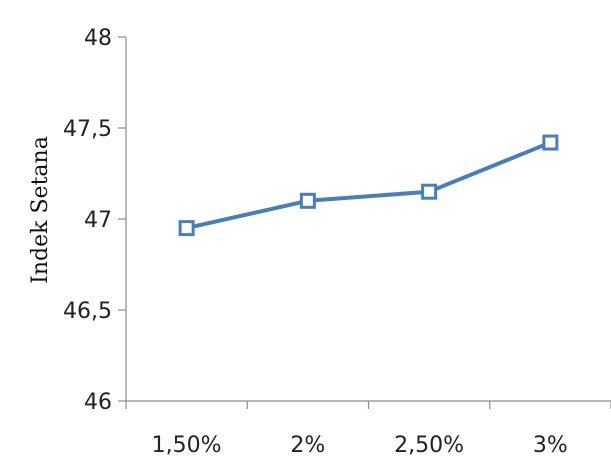 This screenshot has height=464, width=611. I want to click on y-axis-label: Indek Setana, so click(40, 210).